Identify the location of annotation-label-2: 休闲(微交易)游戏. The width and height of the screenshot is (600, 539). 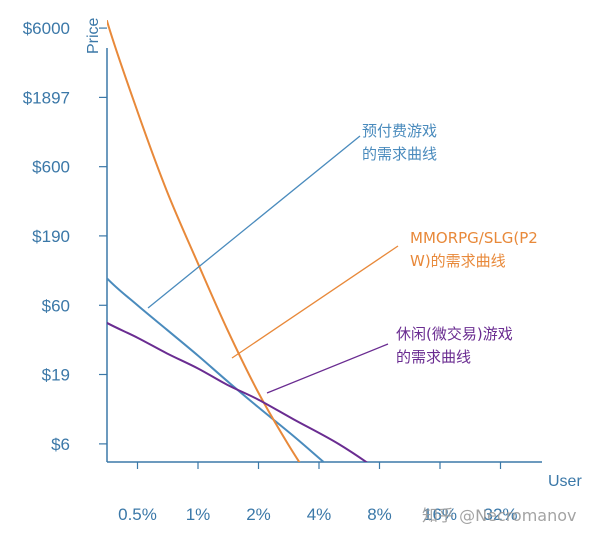
(454, 334).